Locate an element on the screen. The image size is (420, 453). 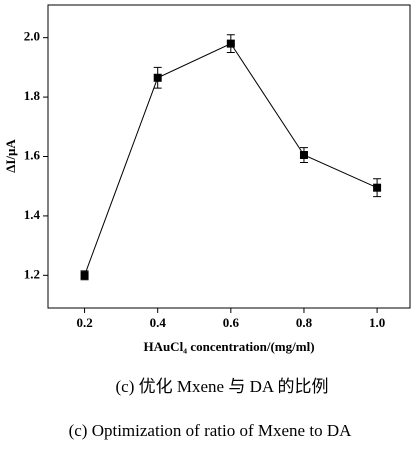
x-tick-label: 0.8 is located at coordinates (304, 322).